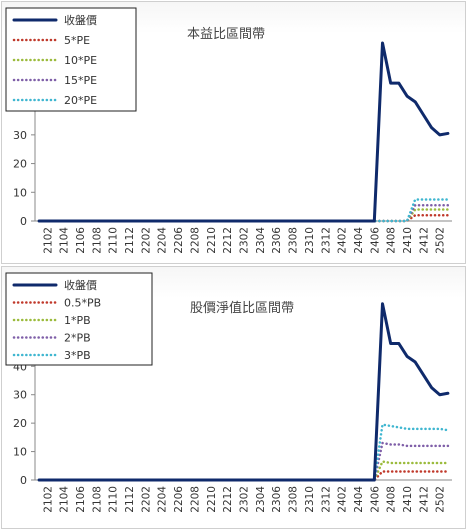  Describe the element at coordinates (80, 100) in the screenshot. I see `legend-label: 20*PE` at that location.